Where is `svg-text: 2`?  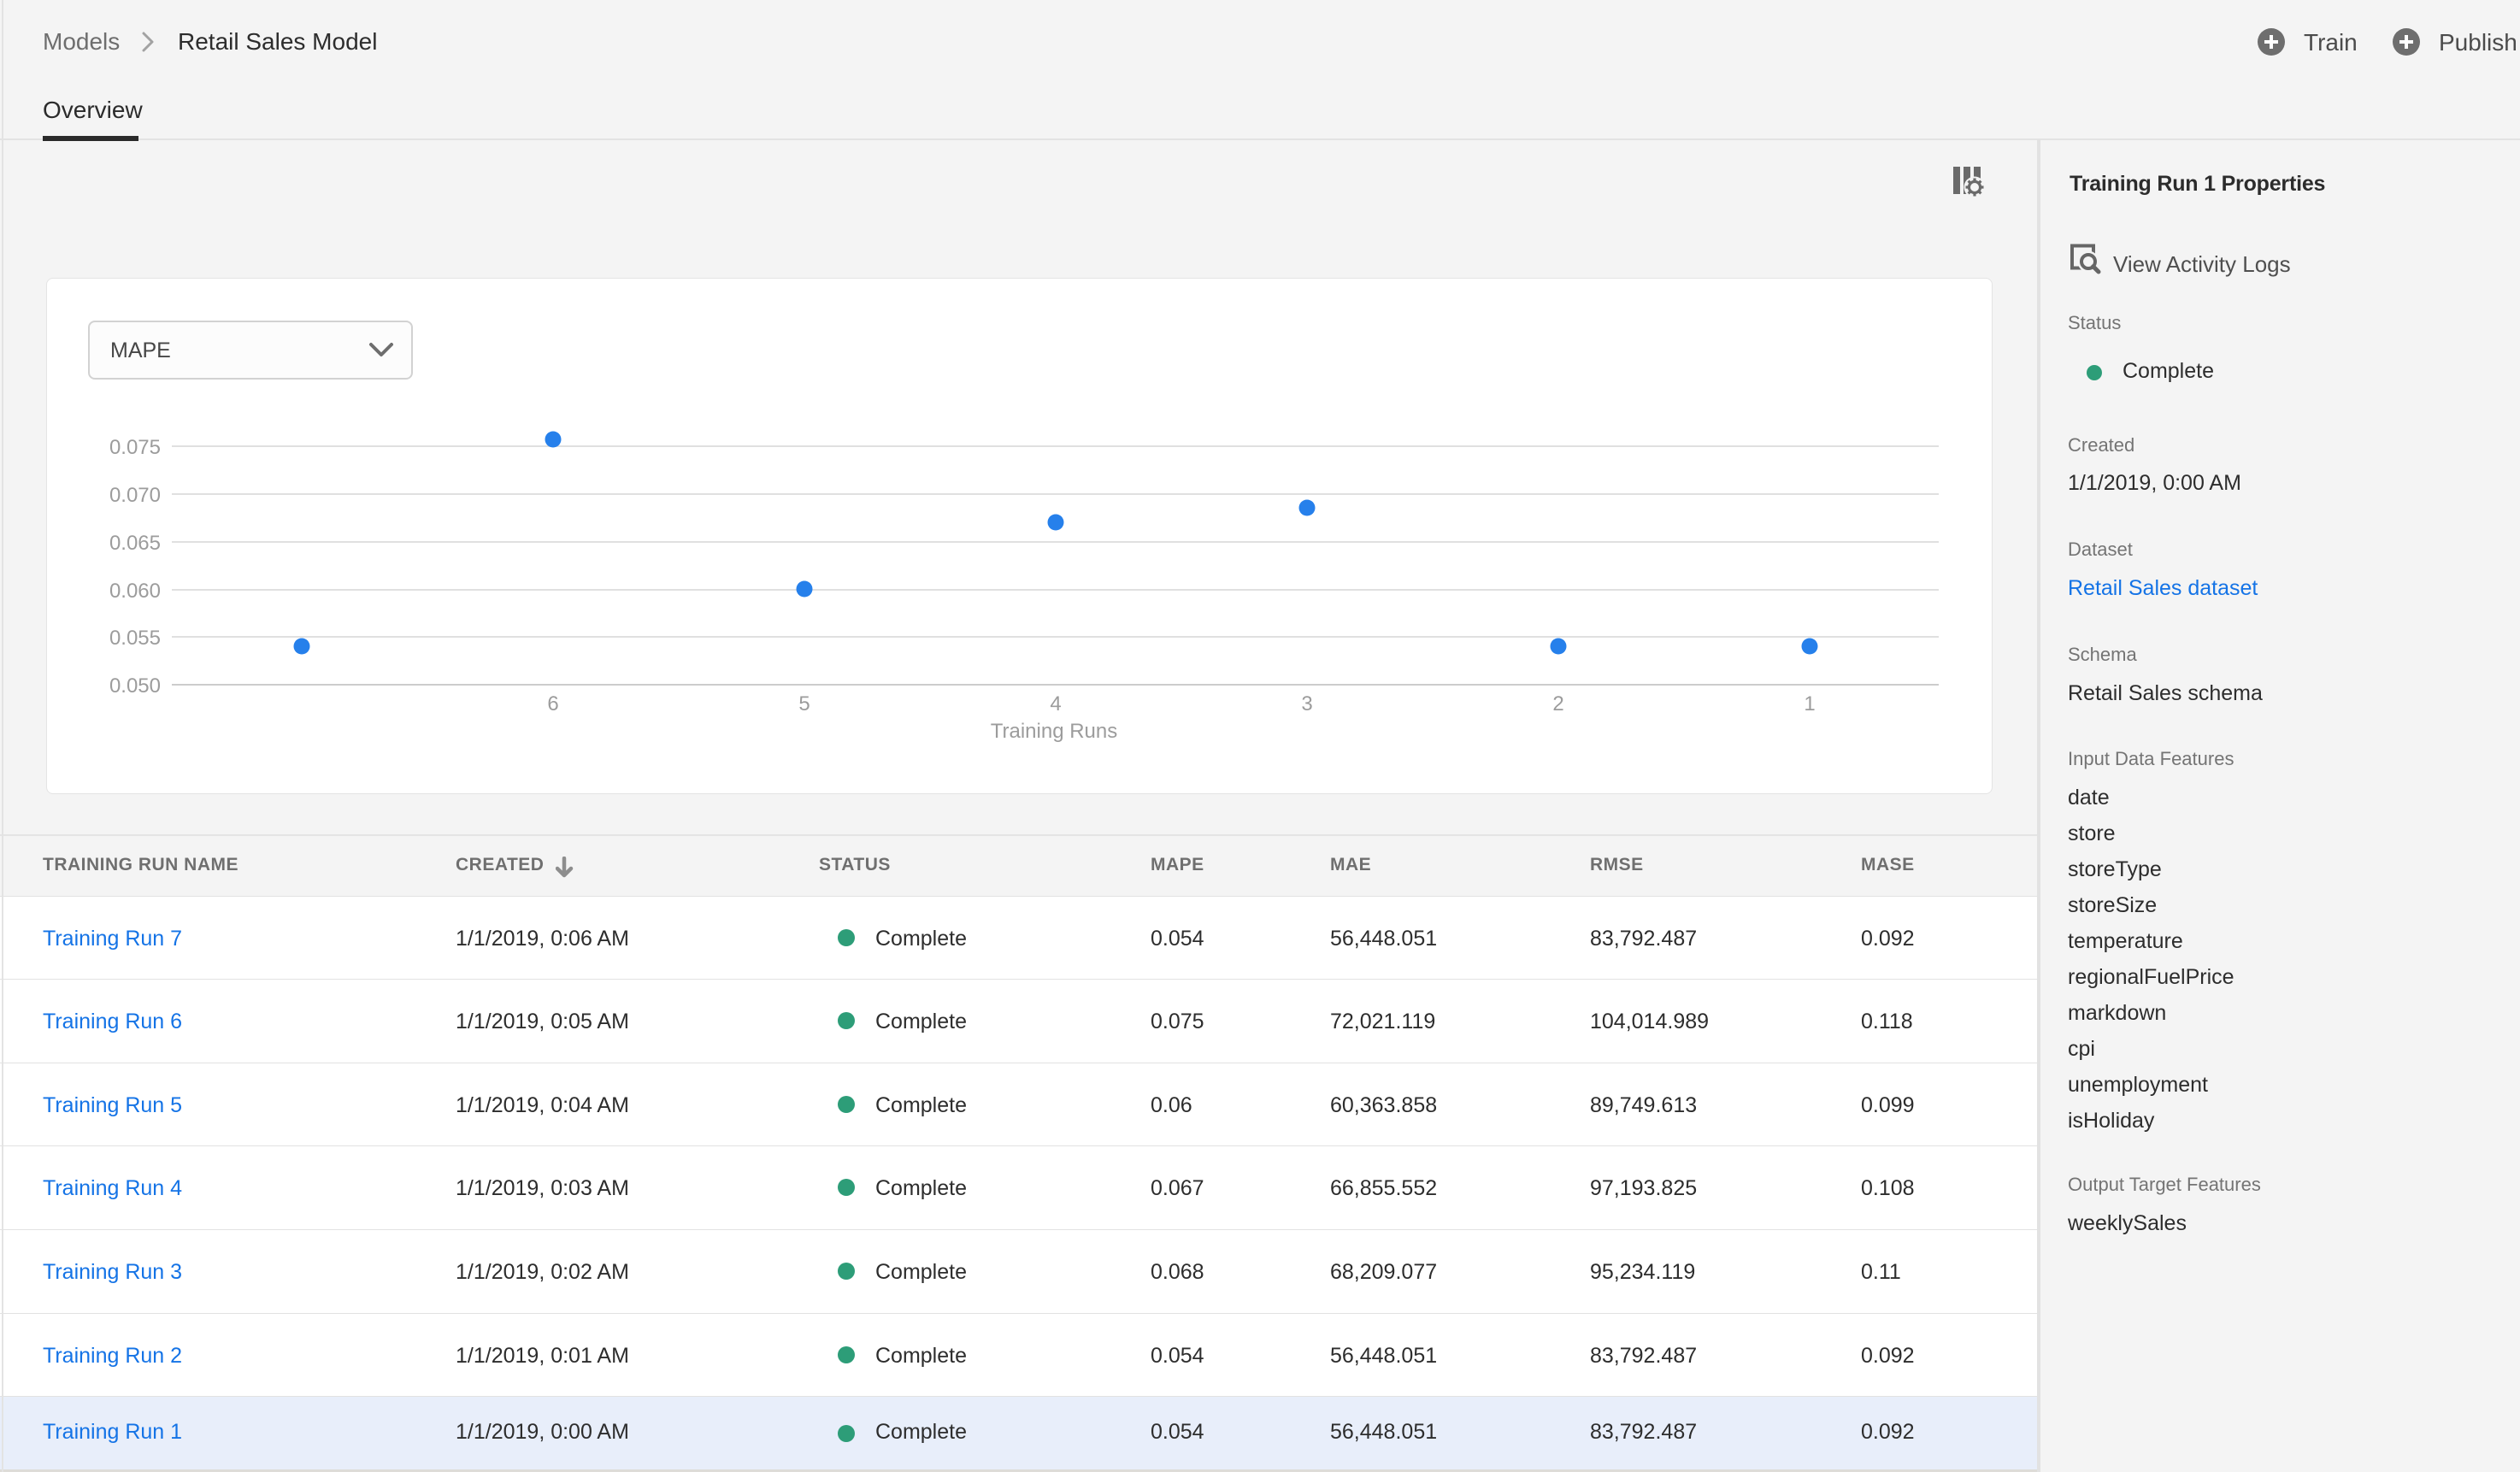 svg-text: 2 is located at coordinates (1557, 703).